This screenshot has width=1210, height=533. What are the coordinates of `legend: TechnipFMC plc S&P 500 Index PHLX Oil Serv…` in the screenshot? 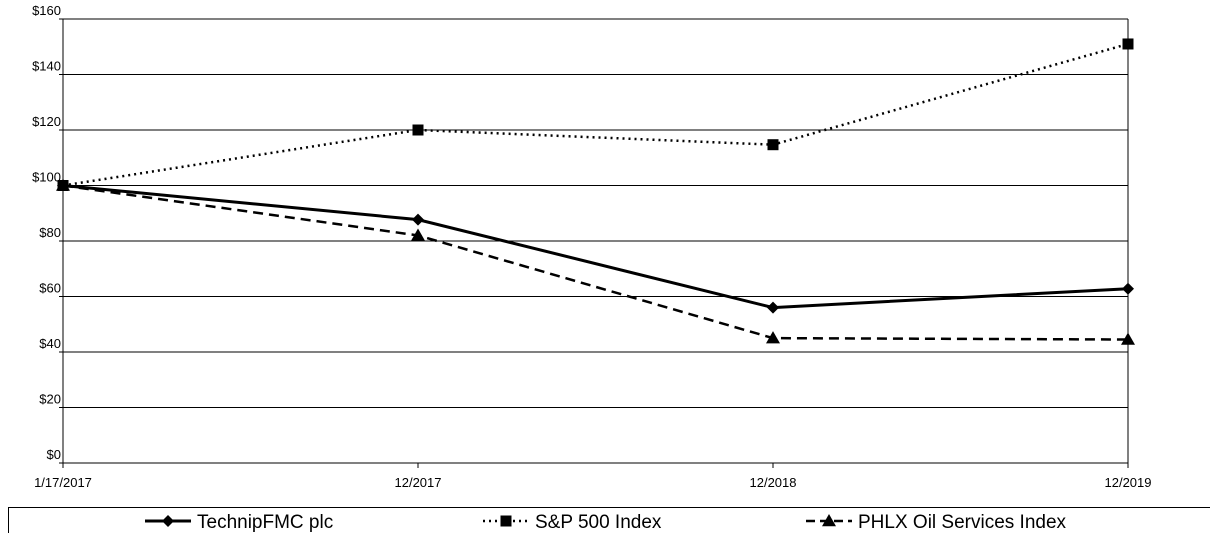 It's located at (609, 520).